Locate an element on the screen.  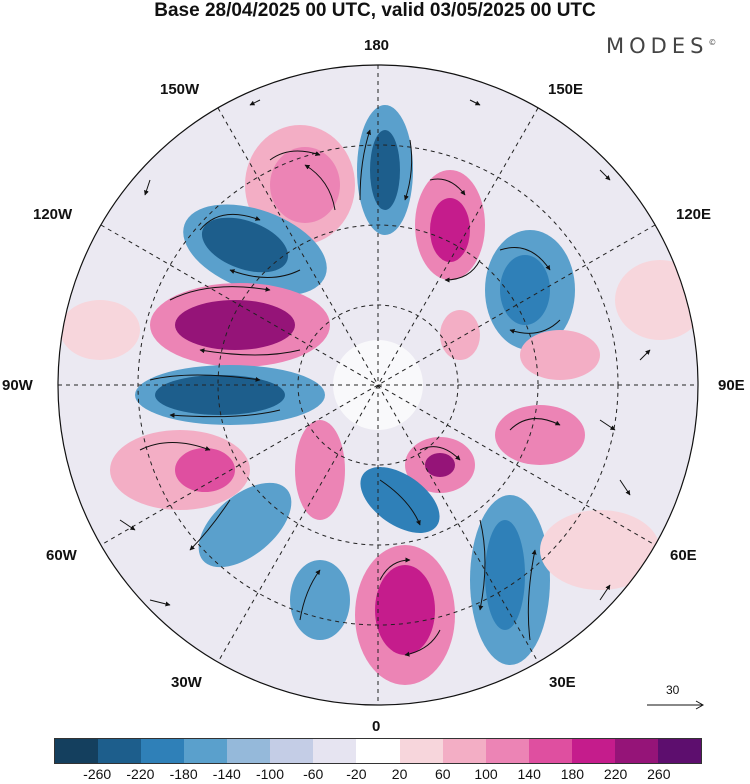
brand-name: MODES is located at coordinates (657, 46).